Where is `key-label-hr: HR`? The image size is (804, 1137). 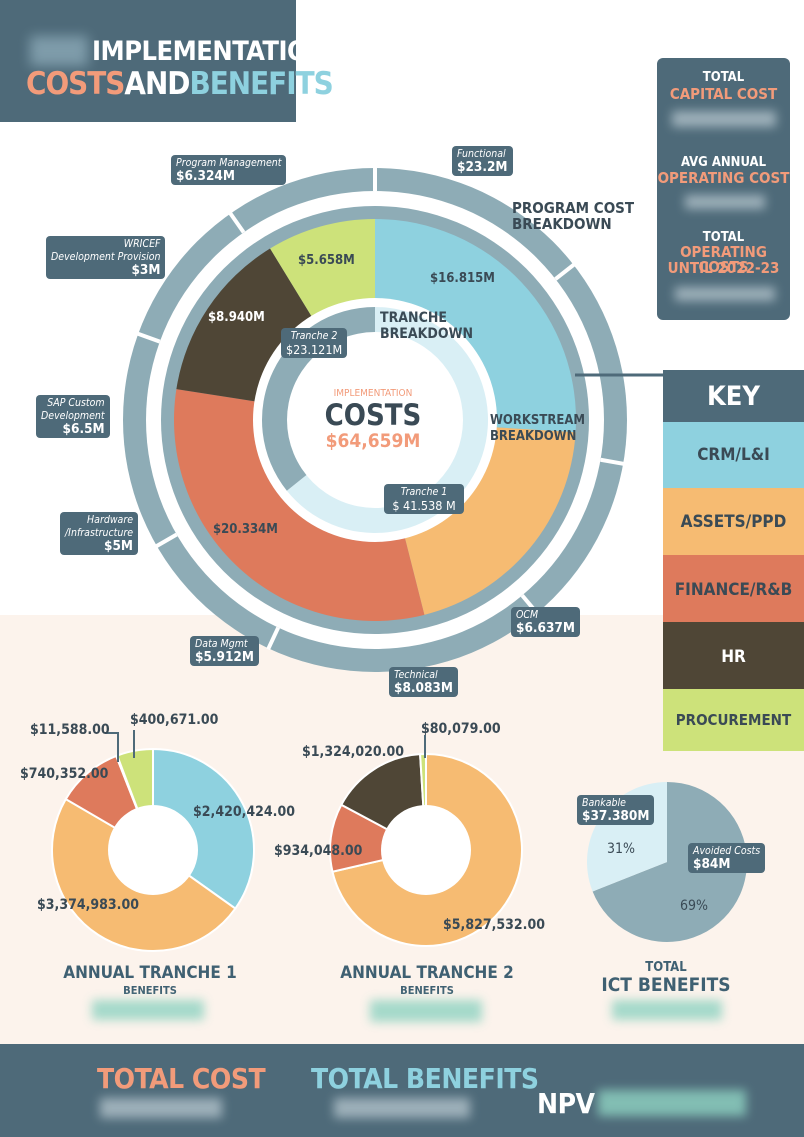 key-label-hr: HR is located at coordinates (733, 657).